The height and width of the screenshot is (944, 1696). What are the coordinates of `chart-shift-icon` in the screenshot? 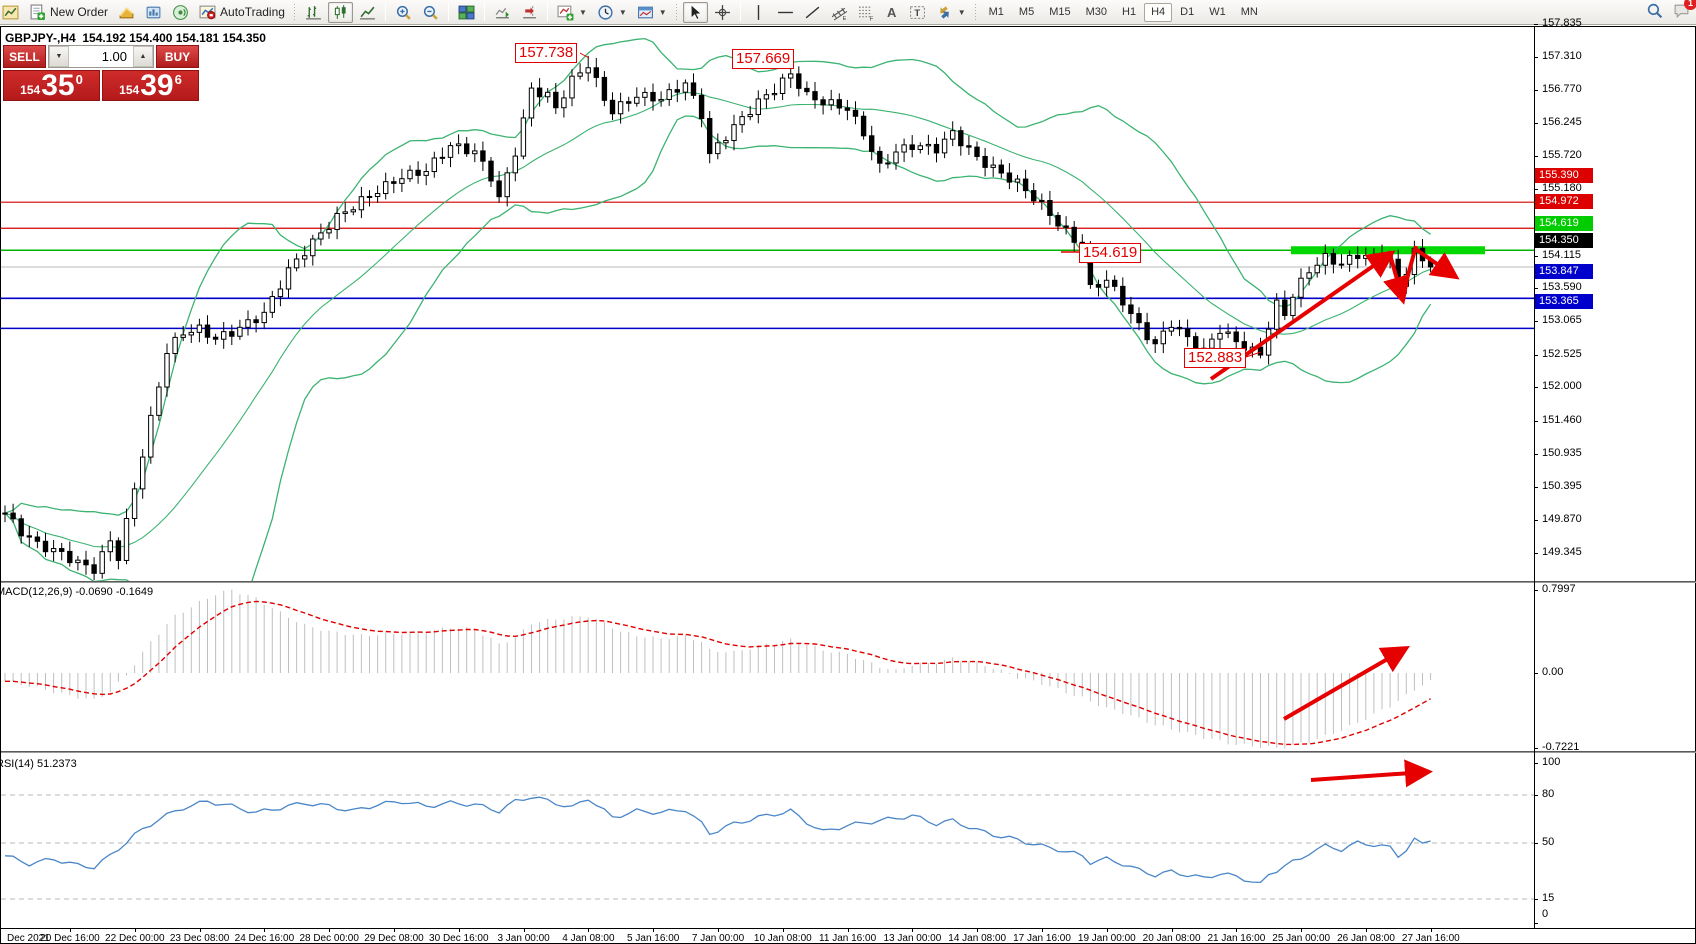 It's located at (529, 12).